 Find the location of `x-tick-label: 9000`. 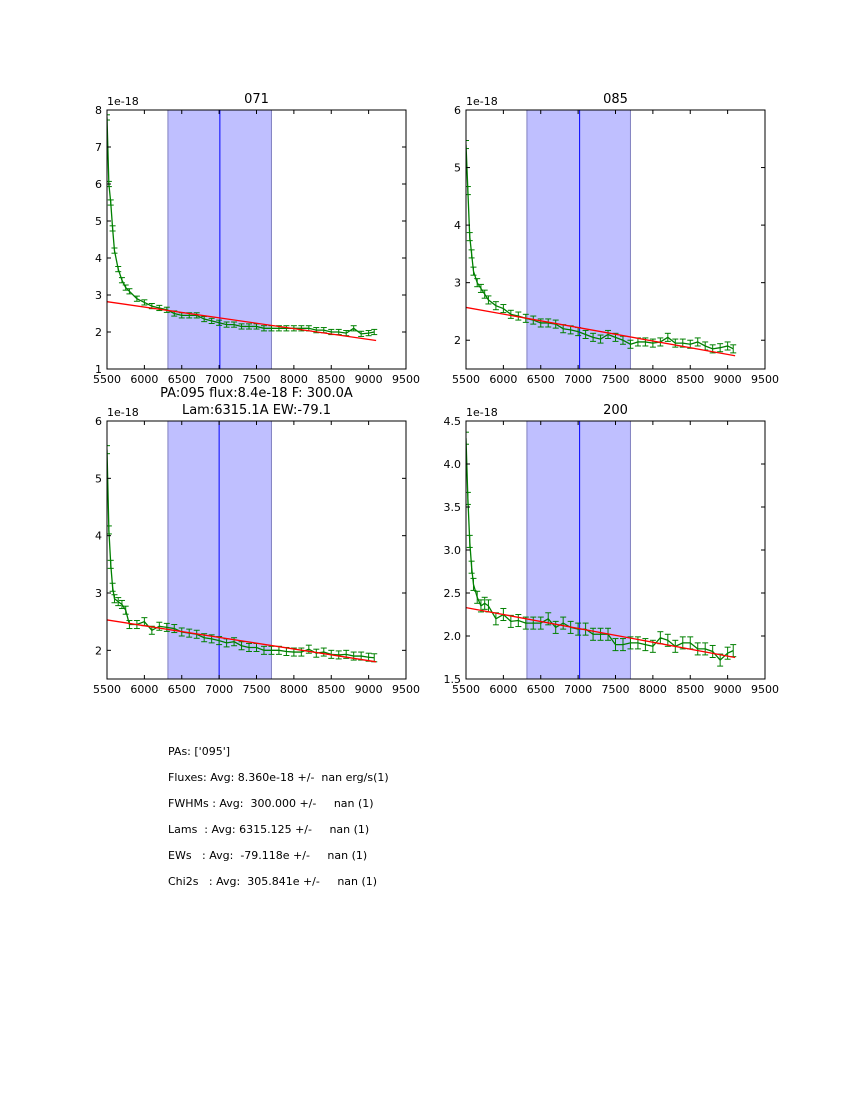

x-tick-label: 9000 is located at coordinates (369, 689).